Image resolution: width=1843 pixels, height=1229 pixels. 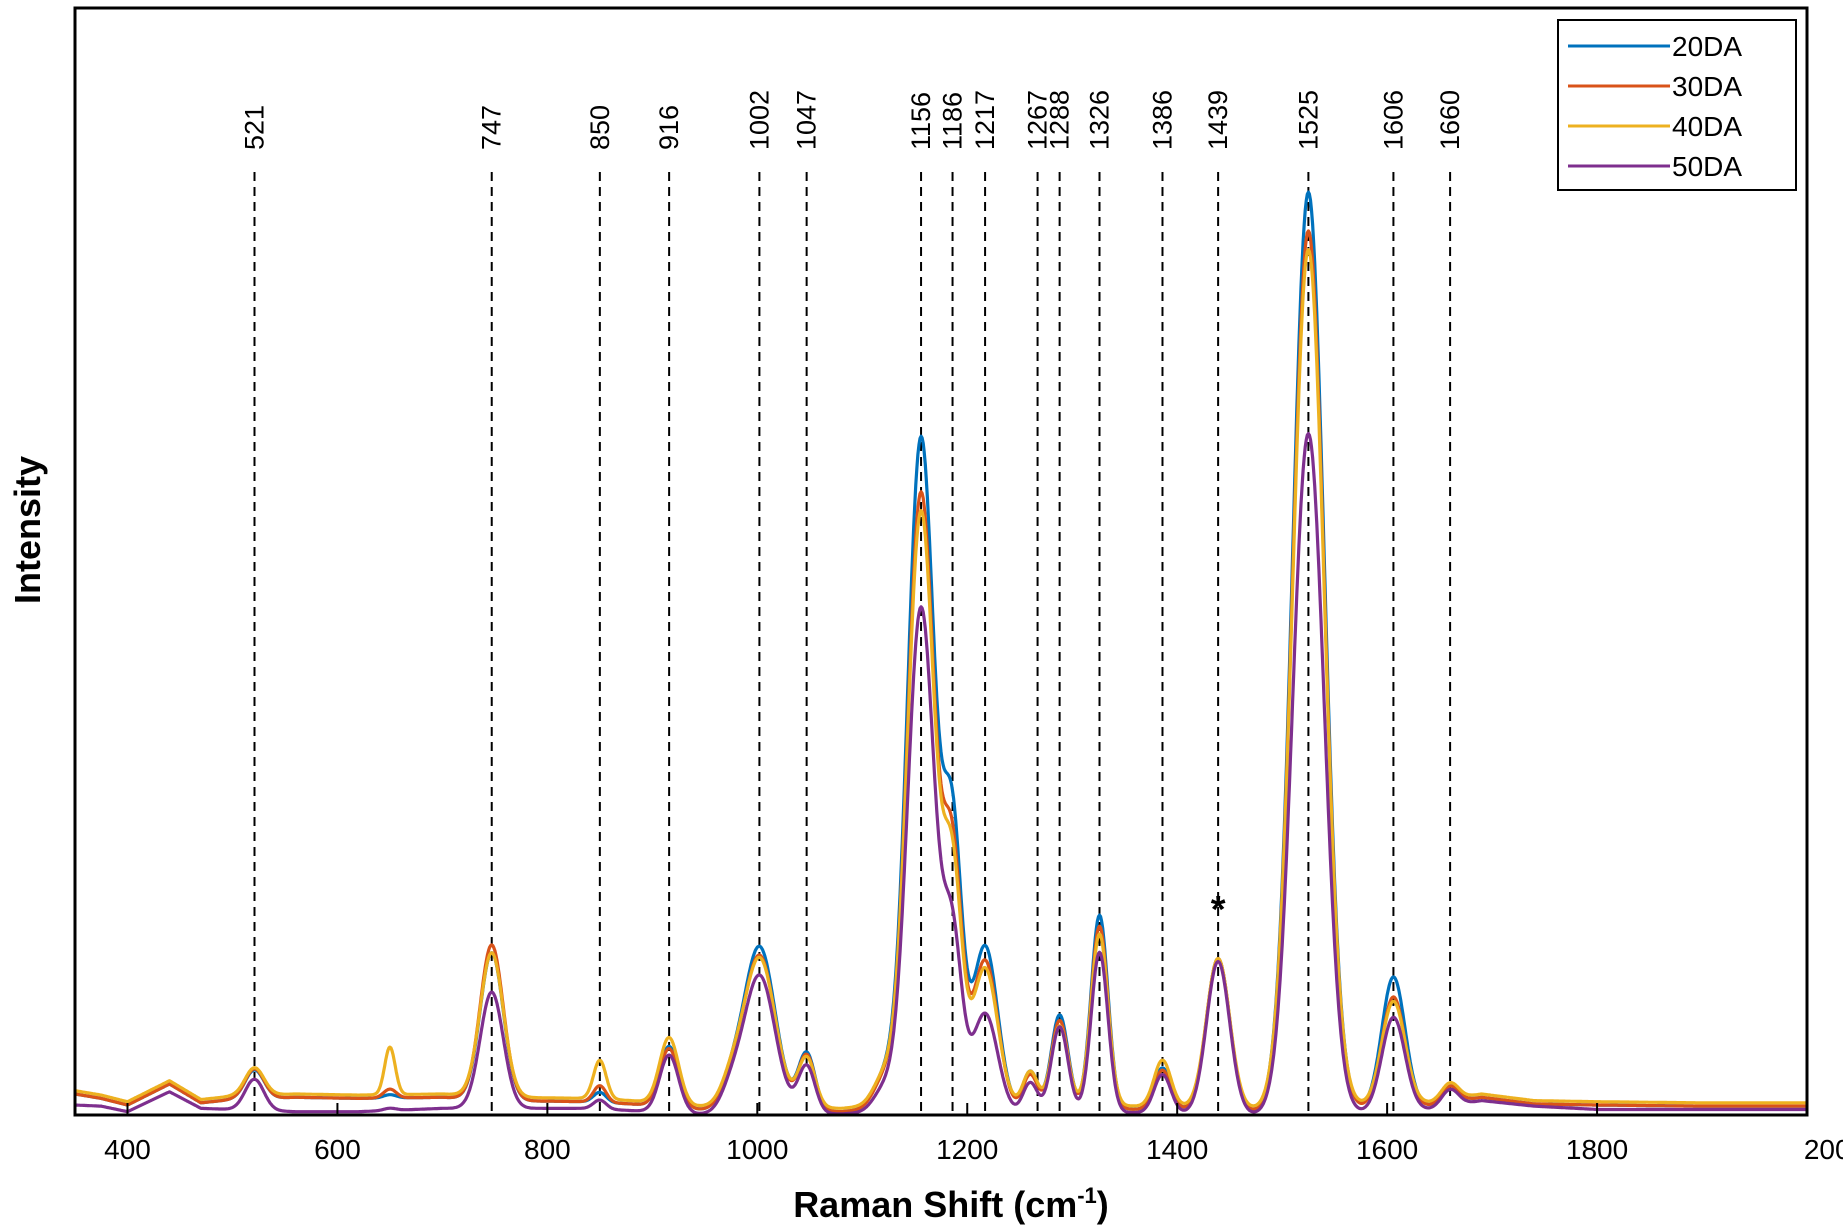 What do you see at coordinates (967, 1149) in the screenshot?
I see `x-tick-label-1200: 1200` at bounding box center [967, 1149].